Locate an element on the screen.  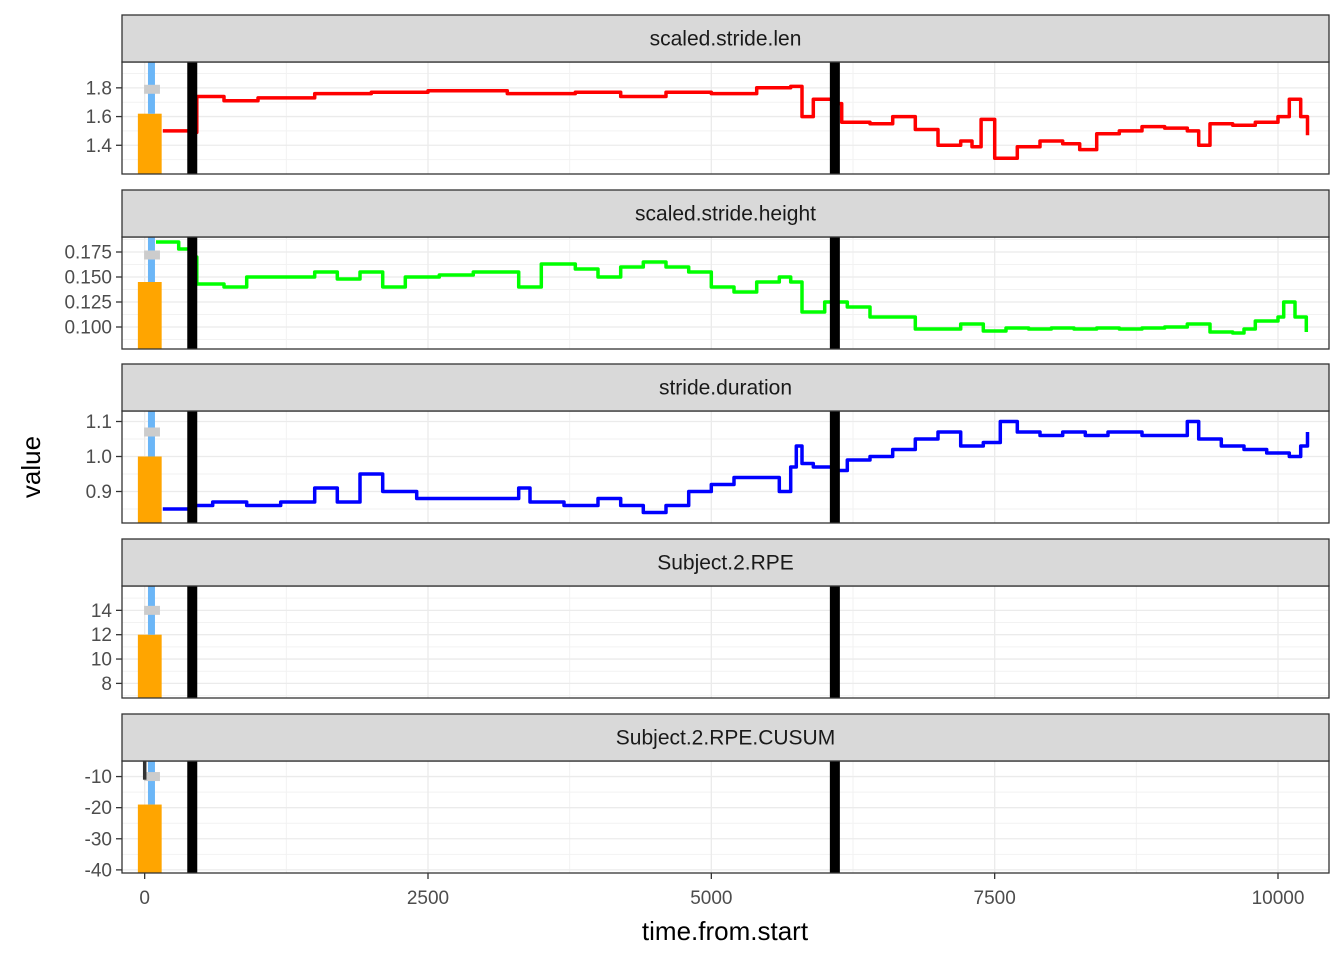
y-tick-label: 0.175 is located at coordinates (88, 253).